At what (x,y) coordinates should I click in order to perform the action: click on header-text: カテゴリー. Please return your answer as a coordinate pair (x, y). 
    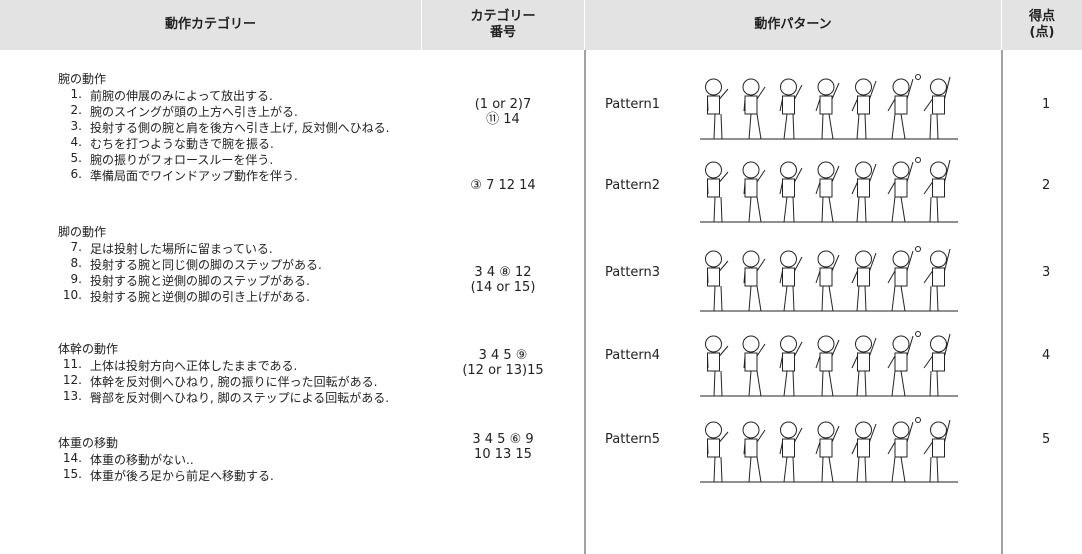
    Looking at the image, I should click on (503, 16).